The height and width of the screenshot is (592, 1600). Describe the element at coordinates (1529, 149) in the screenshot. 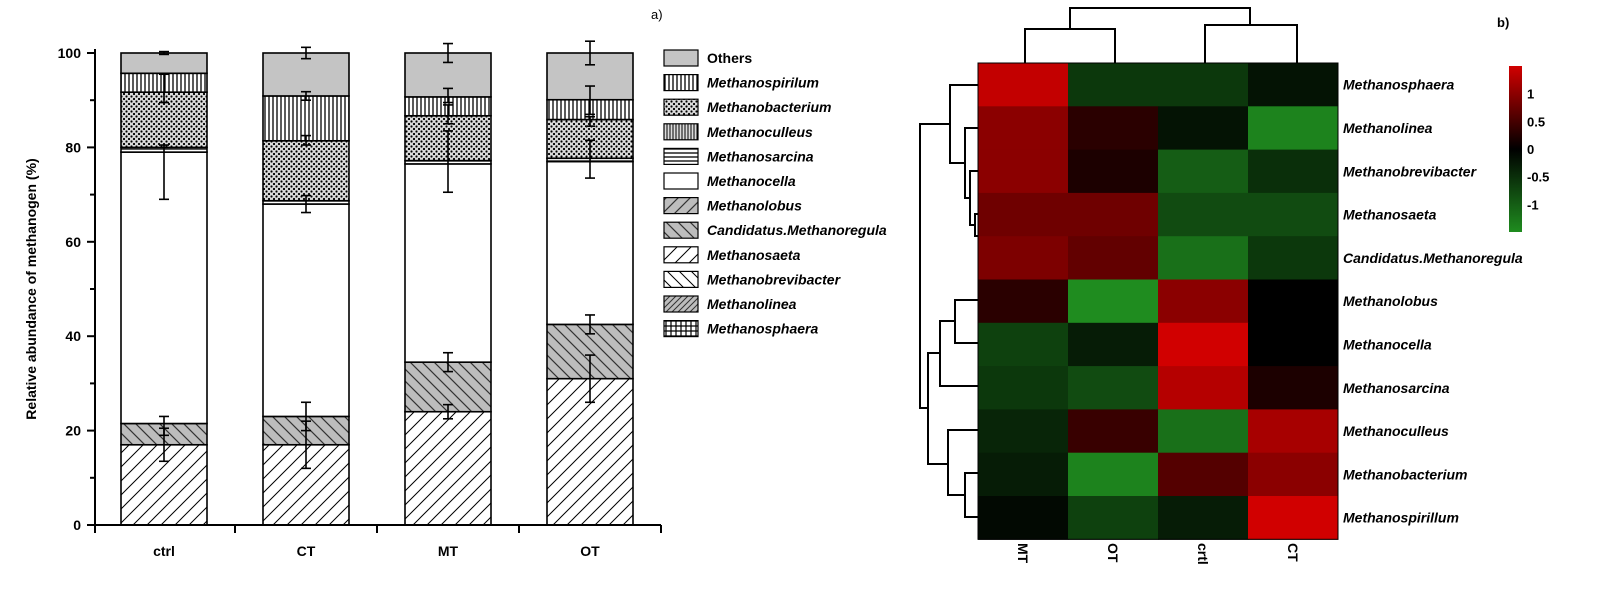

I see `colorbar: 1 0.5 0 -0.5 -1` at that location.